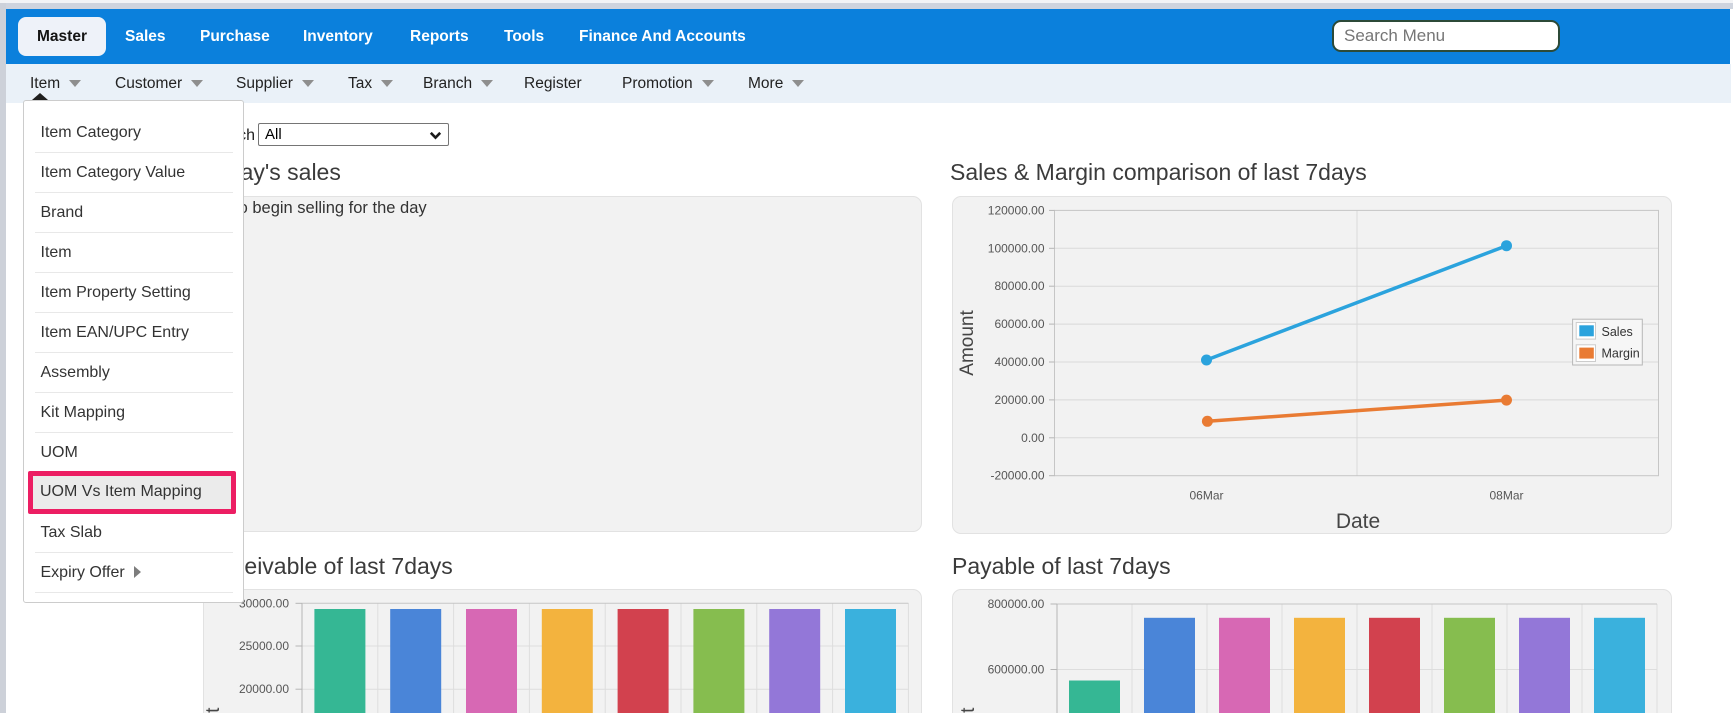  Describe the element at coordinates (1506, 496) in the screenshot. I see `svg-text: 08Mar` at that location.